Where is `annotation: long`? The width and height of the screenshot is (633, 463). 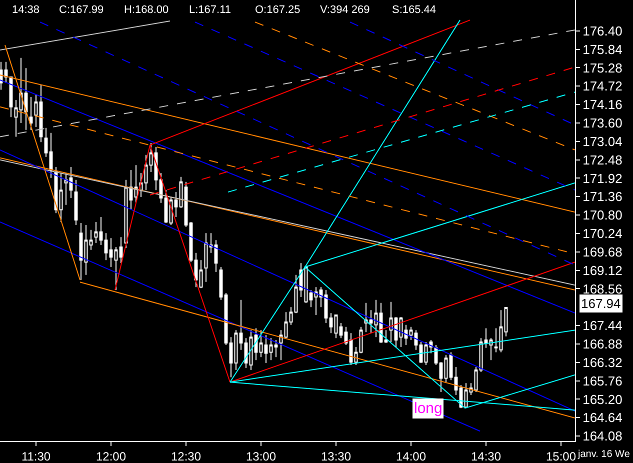
annotation: long is located at coordinates (428, 408).